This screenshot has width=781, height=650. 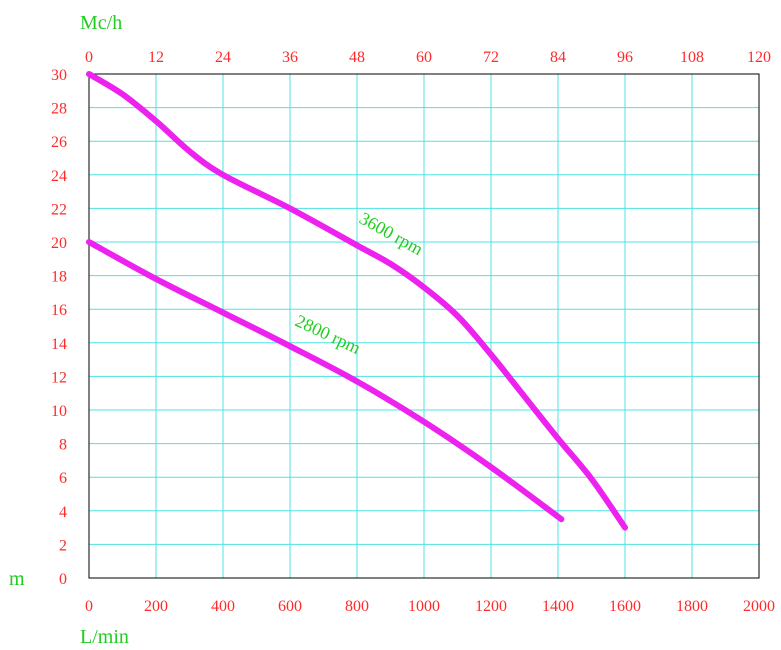 I want to click on x-top-tick-label: 108, so click(x=692, y=57).